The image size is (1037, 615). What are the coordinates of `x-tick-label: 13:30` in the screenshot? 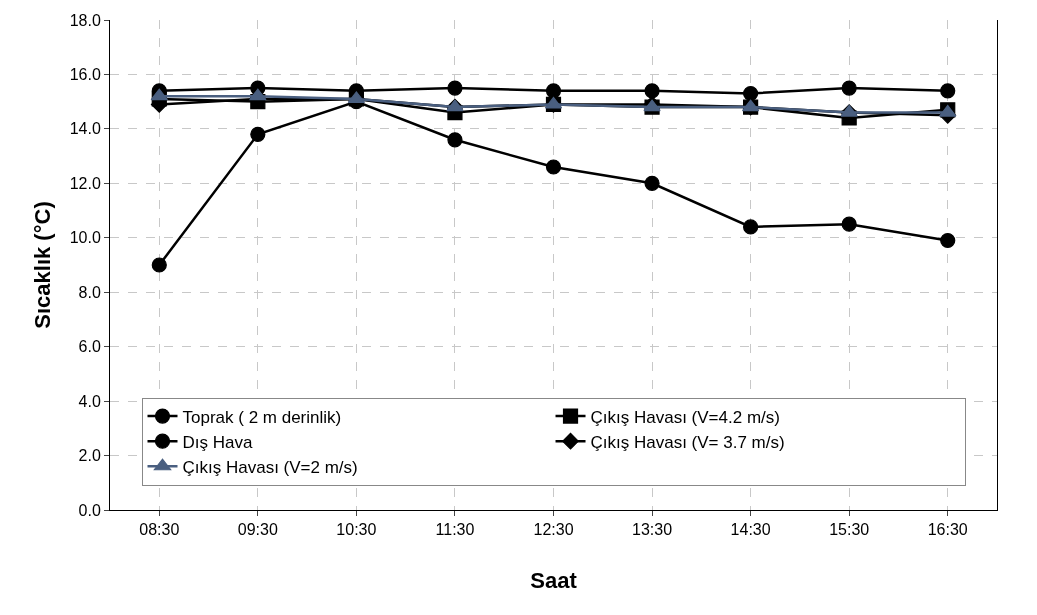 It's located at (652, 530).